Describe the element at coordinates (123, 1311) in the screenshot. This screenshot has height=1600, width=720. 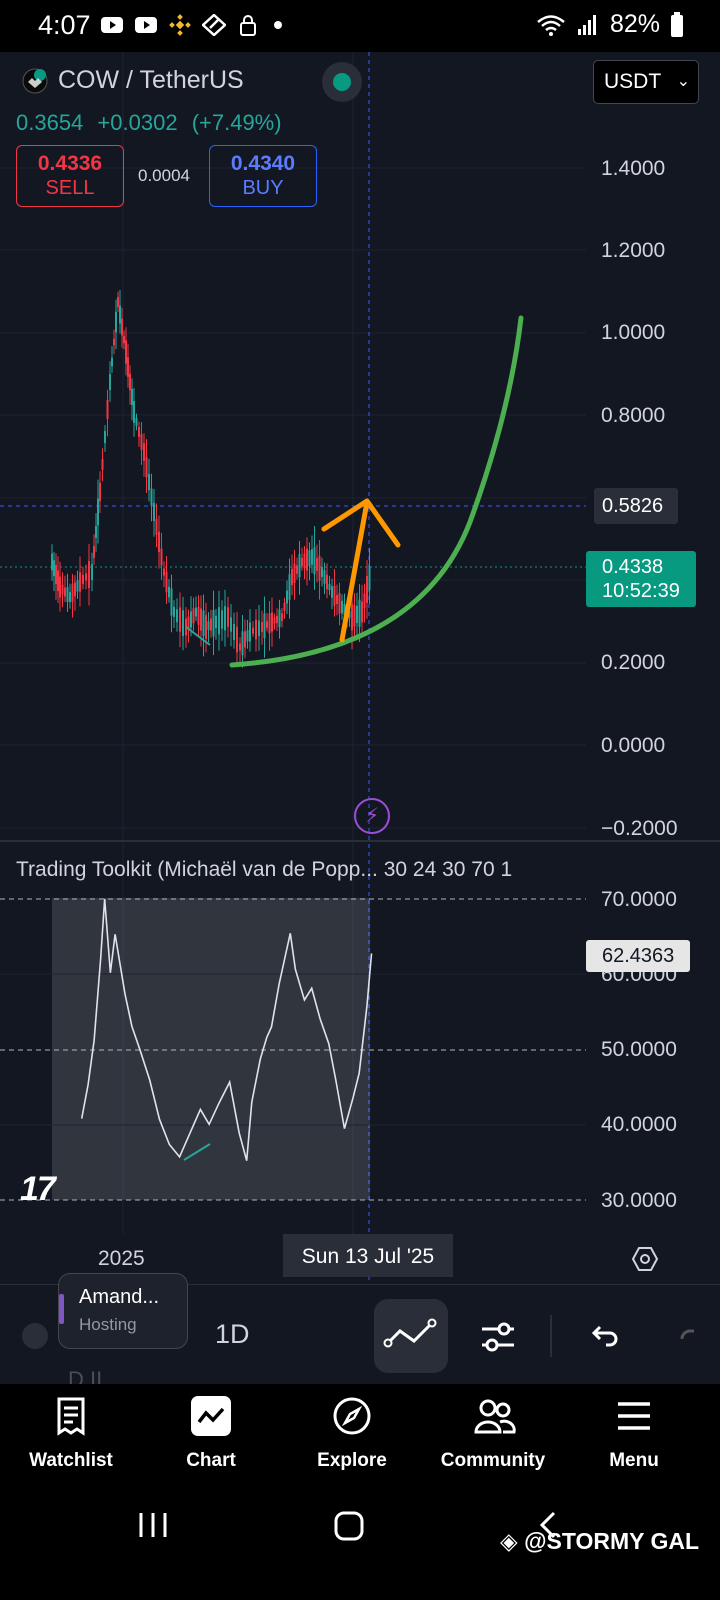
I see `account-card: Amand... Hosting` at that location.